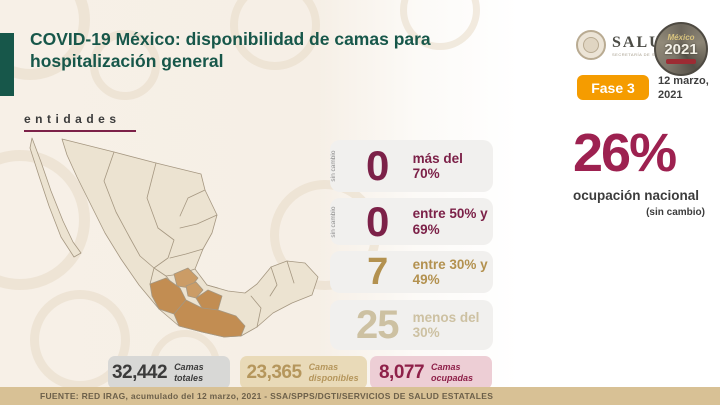 The height and width of the screenshot is (405, 720). What do you see at coordinates (591, 45) in the screenshot?
I see `salud-seal-icon` at bounding box center [591, 45].